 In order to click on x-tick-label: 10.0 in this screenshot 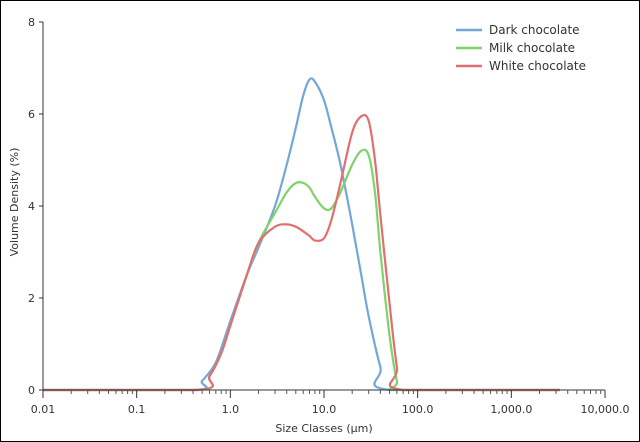, I will do `click(324, 409)`.